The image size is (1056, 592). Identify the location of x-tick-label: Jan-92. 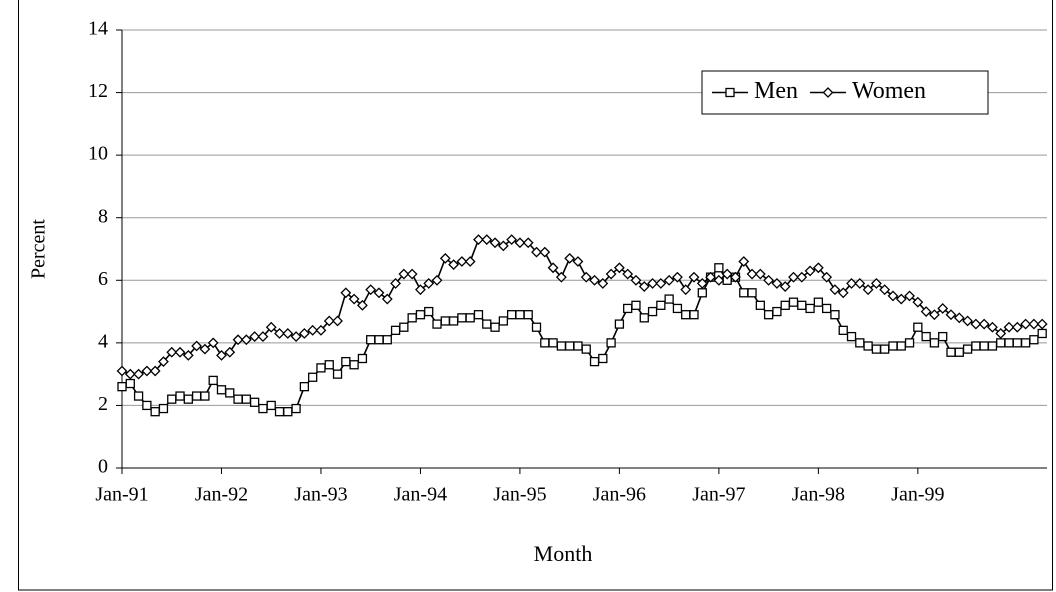
(221, 495).